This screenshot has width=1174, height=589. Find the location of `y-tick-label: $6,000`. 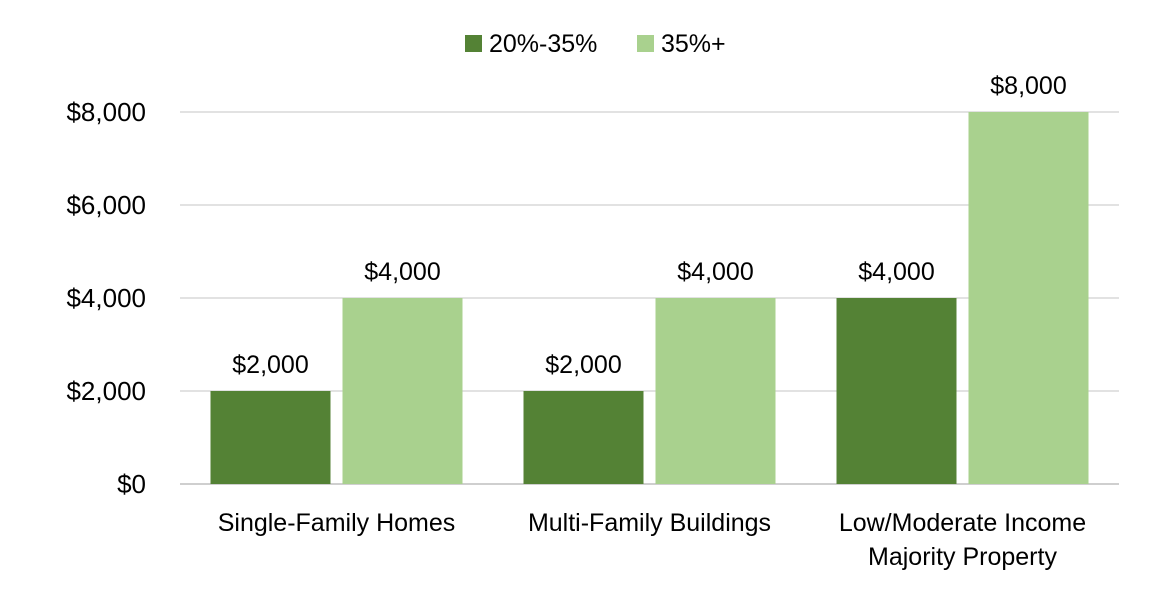

y-tick-label: $6,000 is located at coordinates (106, 205).